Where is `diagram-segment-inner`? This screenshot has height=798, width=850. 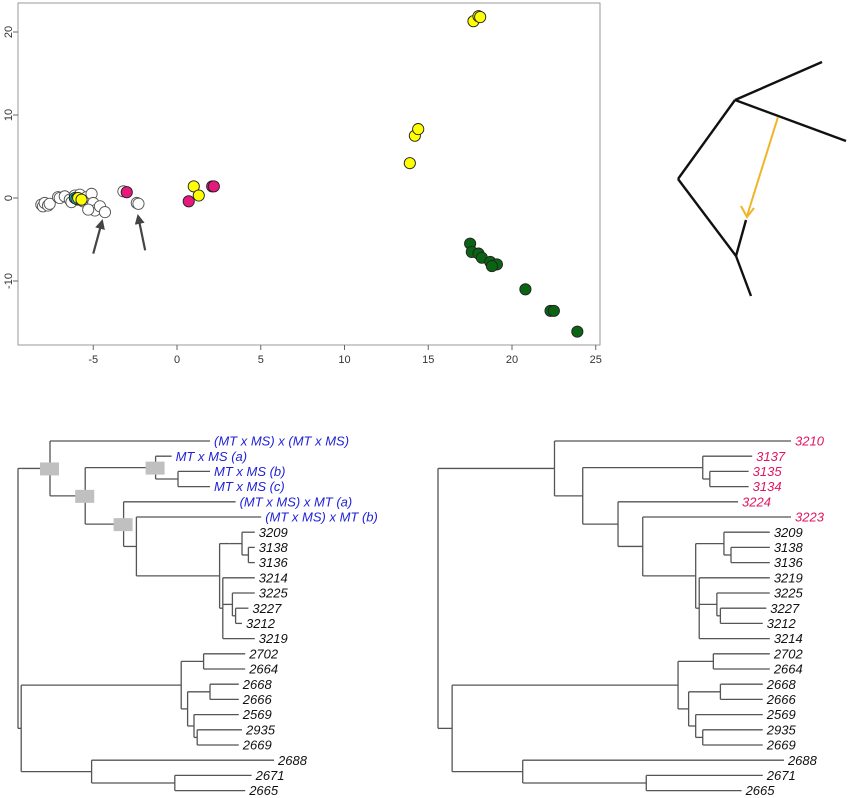 diagram-segment-inner is located at coordinates (741, 238).